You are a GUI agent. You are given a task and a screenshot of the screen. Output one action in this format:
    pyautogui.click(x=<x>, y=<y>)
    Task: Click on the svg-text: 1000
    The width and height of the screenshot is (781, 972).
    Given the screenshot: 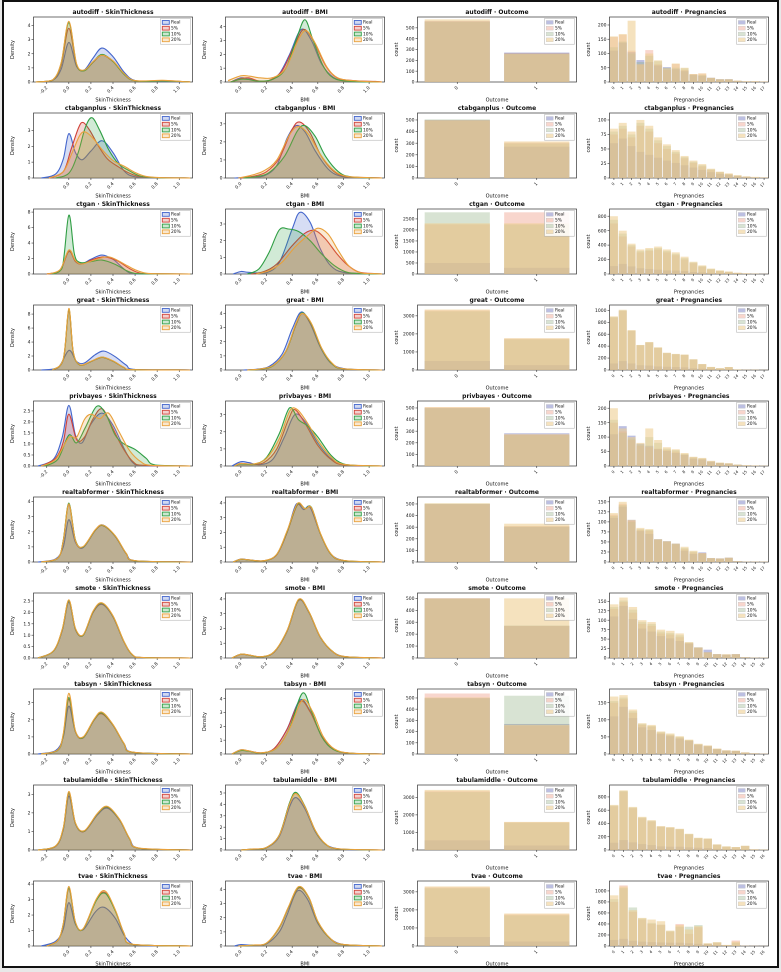 What is the action you would take?
    pyautogui.click(x=409, y=929)
    